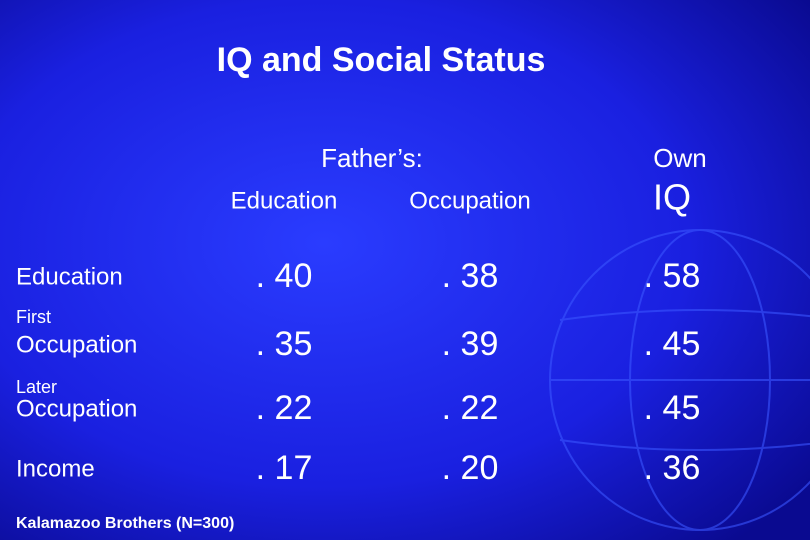 This screenshot has height=540, width=810. I want to click on footer: Kalamazoo Brothers (N=300), so click(125, 523).